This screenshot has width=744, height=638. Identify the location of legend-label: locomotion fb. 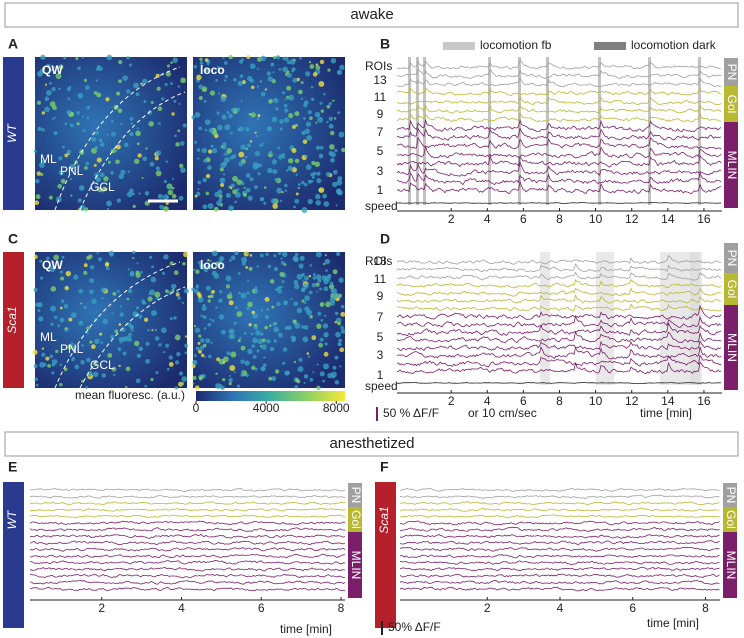
(516, 45).